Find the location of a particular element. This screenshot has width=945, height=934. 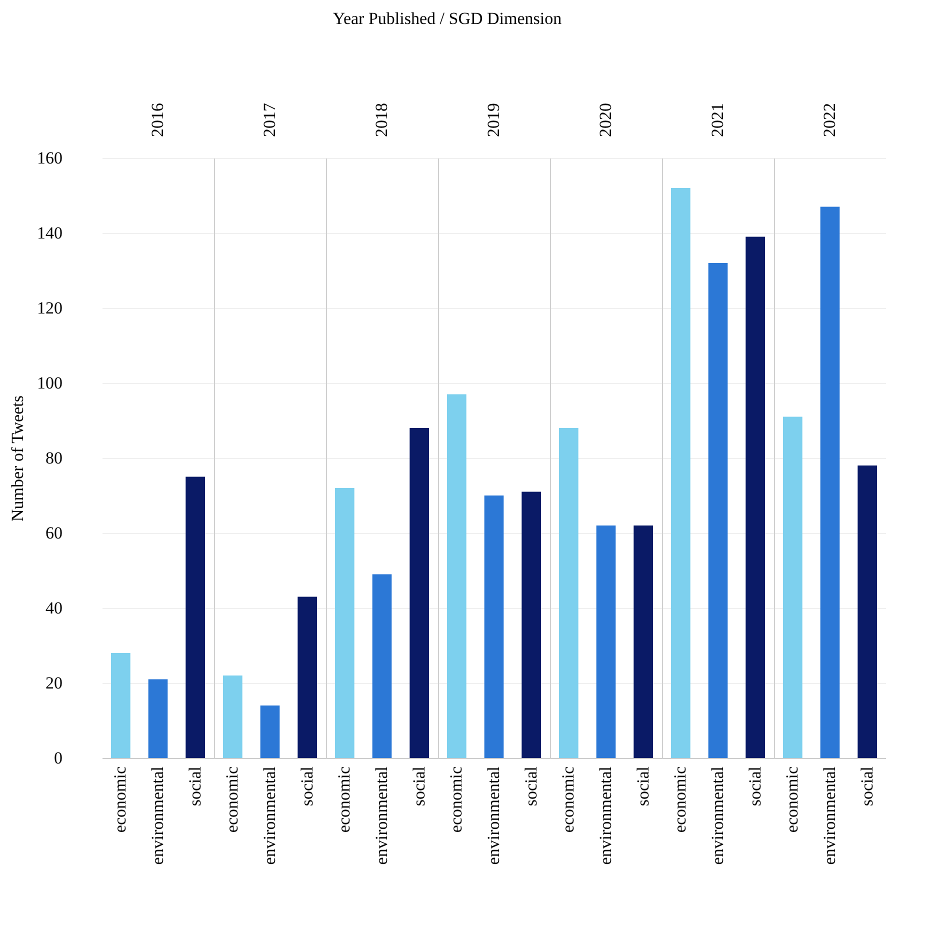

x-tick-label: 2016 is located at coordinates (157, 120).